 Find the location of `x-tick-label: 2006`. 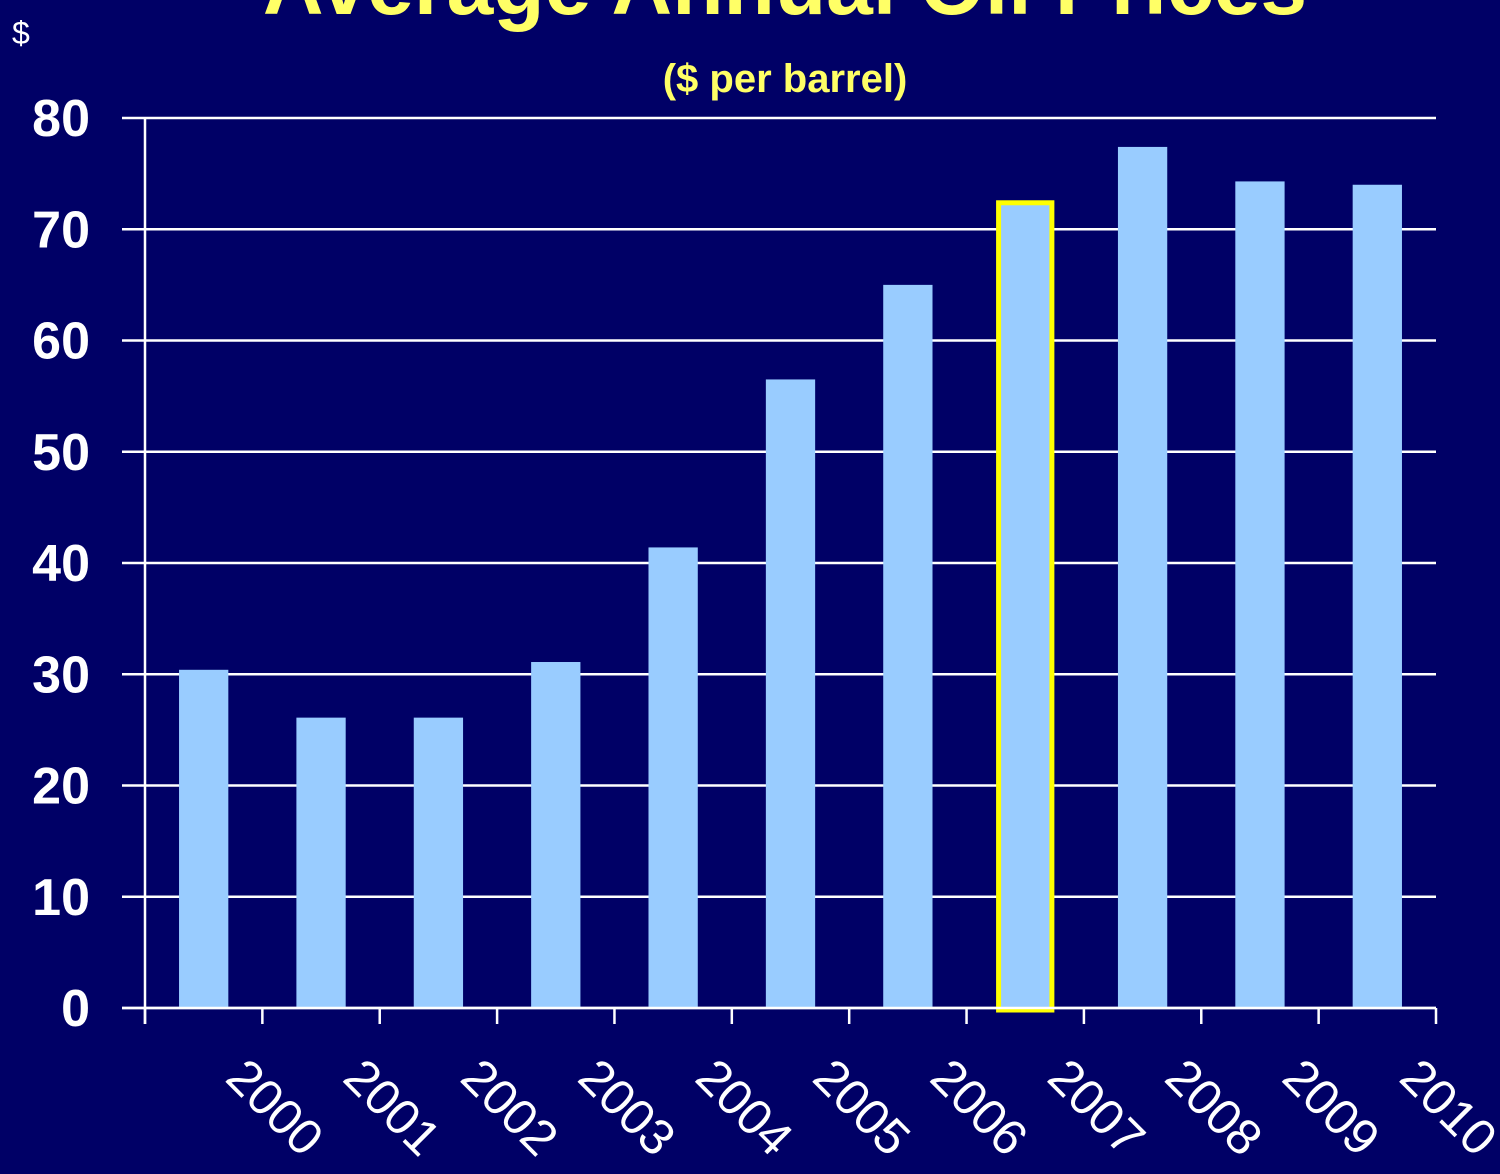

x-tick-label: 2006 is located at coordinates (979, 1107).